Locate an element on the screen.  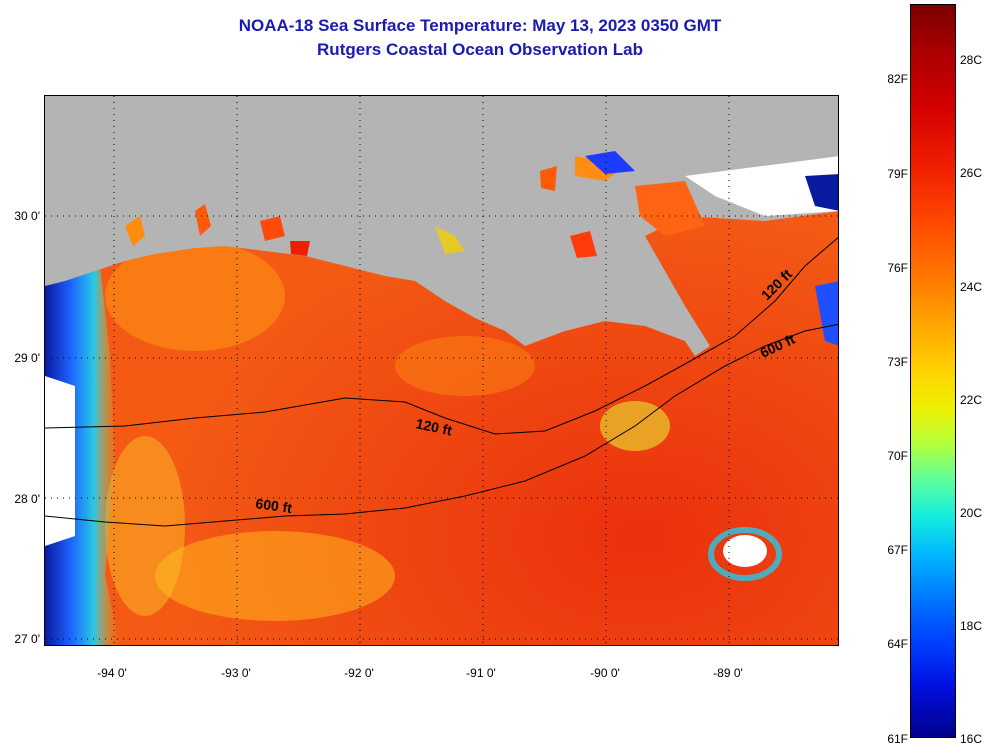
colorbar-label-f: 79F is located at coordinates (897, 174).